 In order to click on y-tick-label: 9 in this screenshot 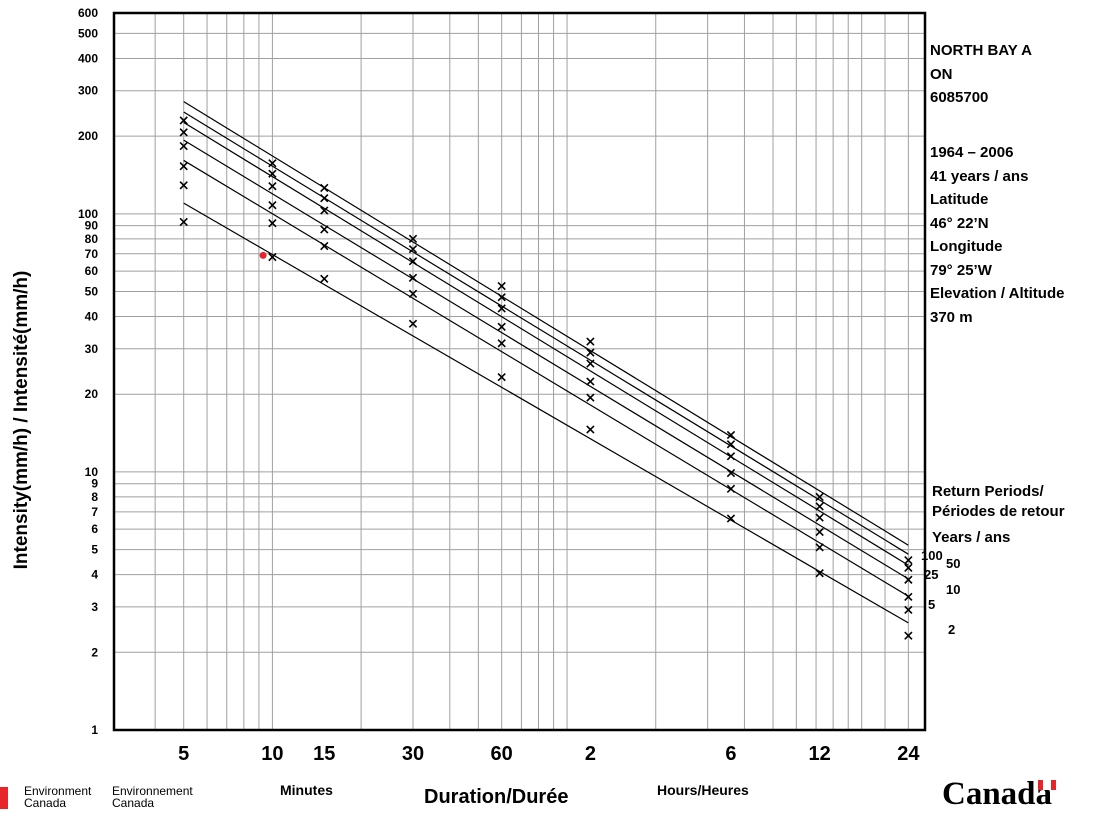, I will do `click(94, 484)`.